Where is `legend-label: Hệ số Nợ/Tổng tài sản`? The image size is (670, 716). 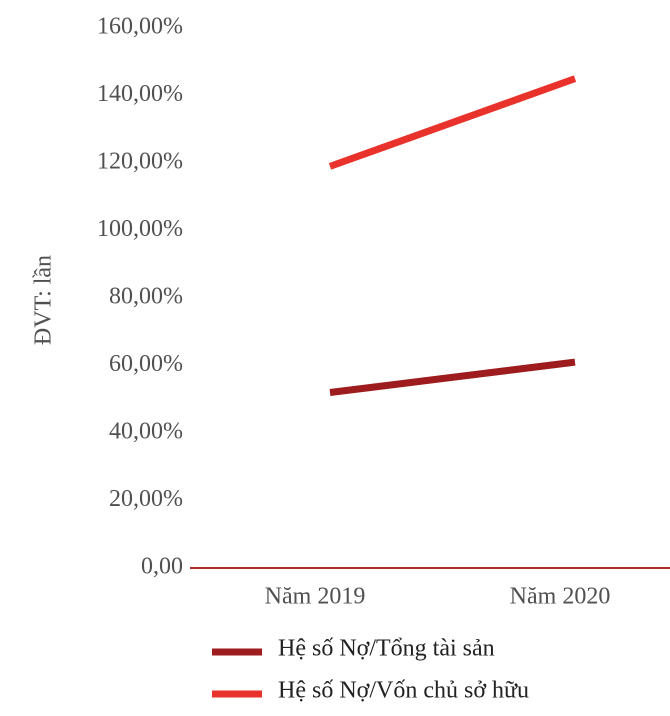
legend-label: Hệ số Nợ/Tổng tài sản is located at coordinates (386, 649).